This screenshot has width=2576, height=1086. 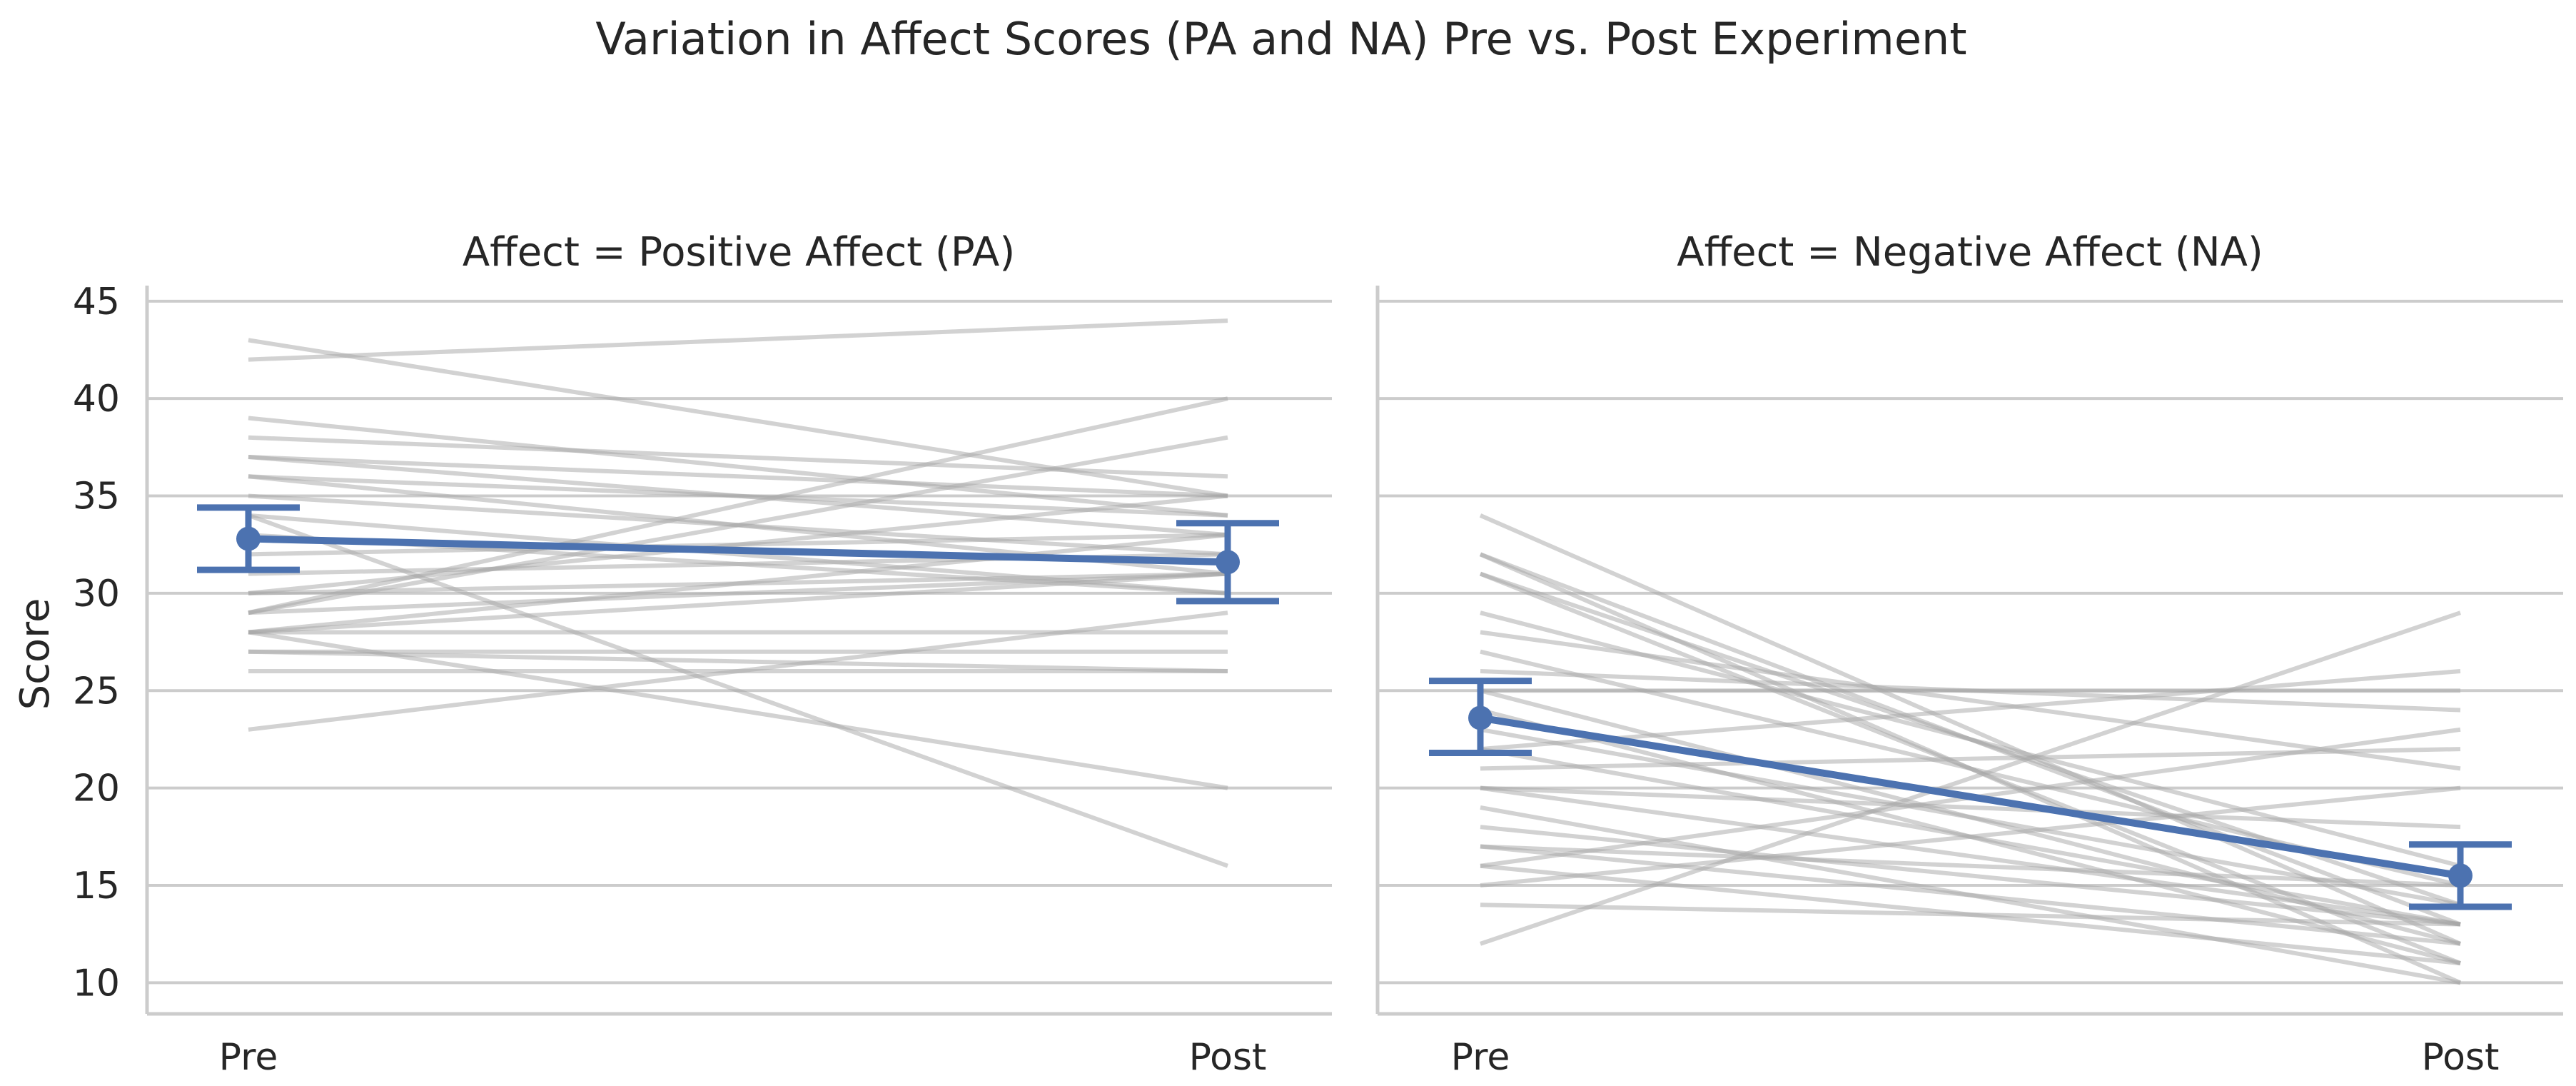 I want to click on y-tick-label: 45, so click(x=96, y=302).